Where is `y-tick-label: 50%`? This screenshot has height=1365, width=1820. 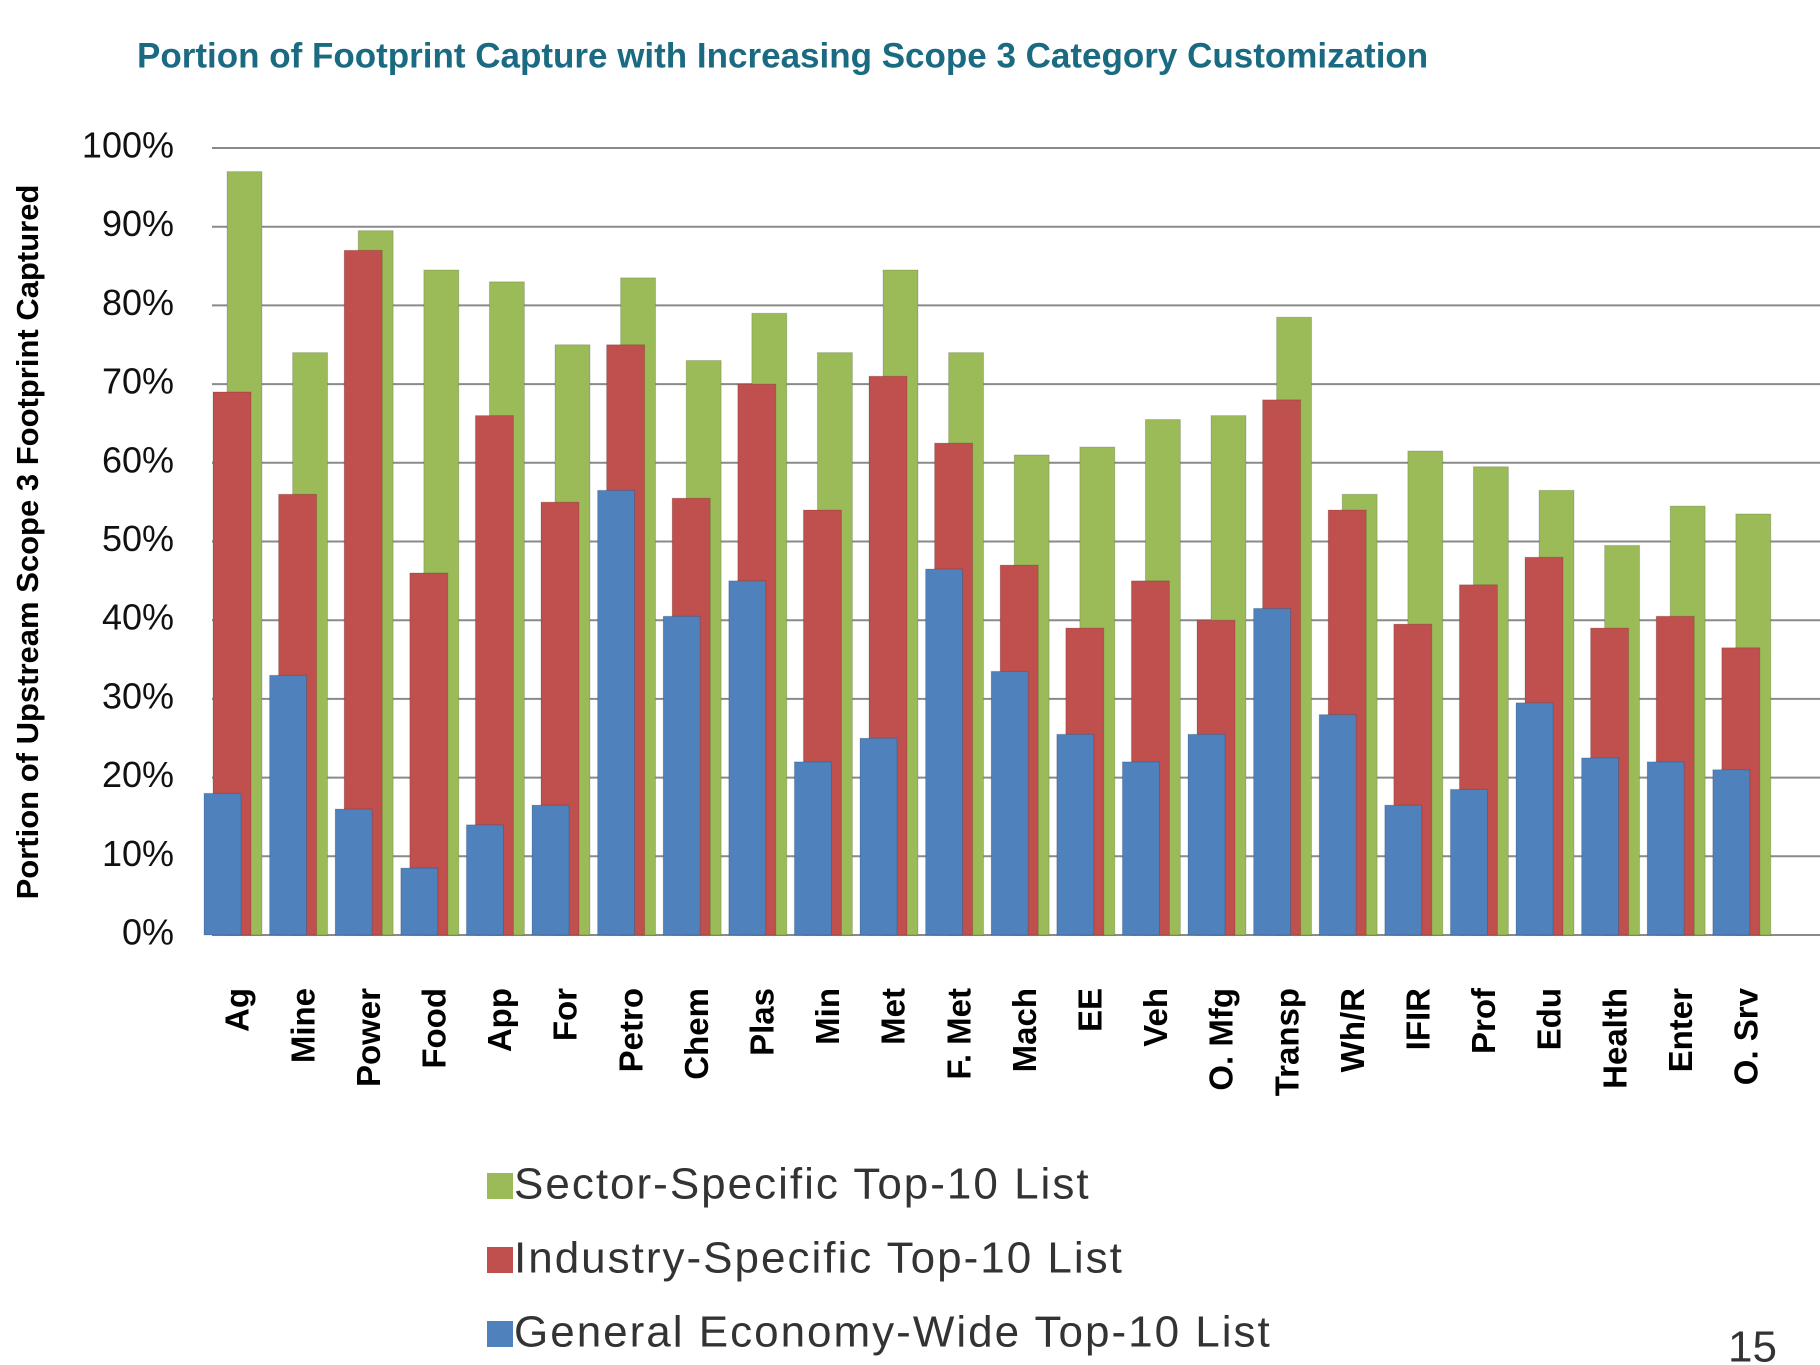 y-tick-label: 50% is located at coordinates (138, 538).